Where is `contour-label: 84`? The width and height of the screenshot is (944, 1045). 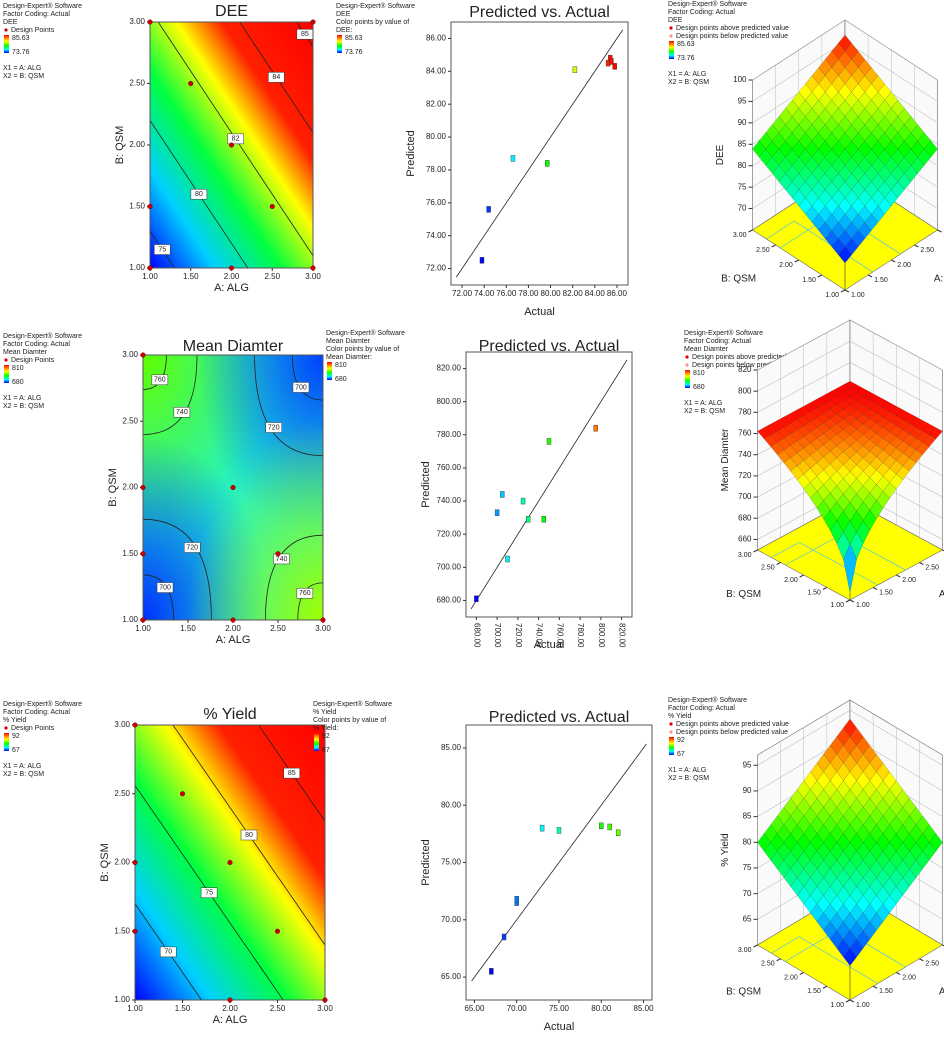 contour-label: 84 is located at coordinates (276, 77).